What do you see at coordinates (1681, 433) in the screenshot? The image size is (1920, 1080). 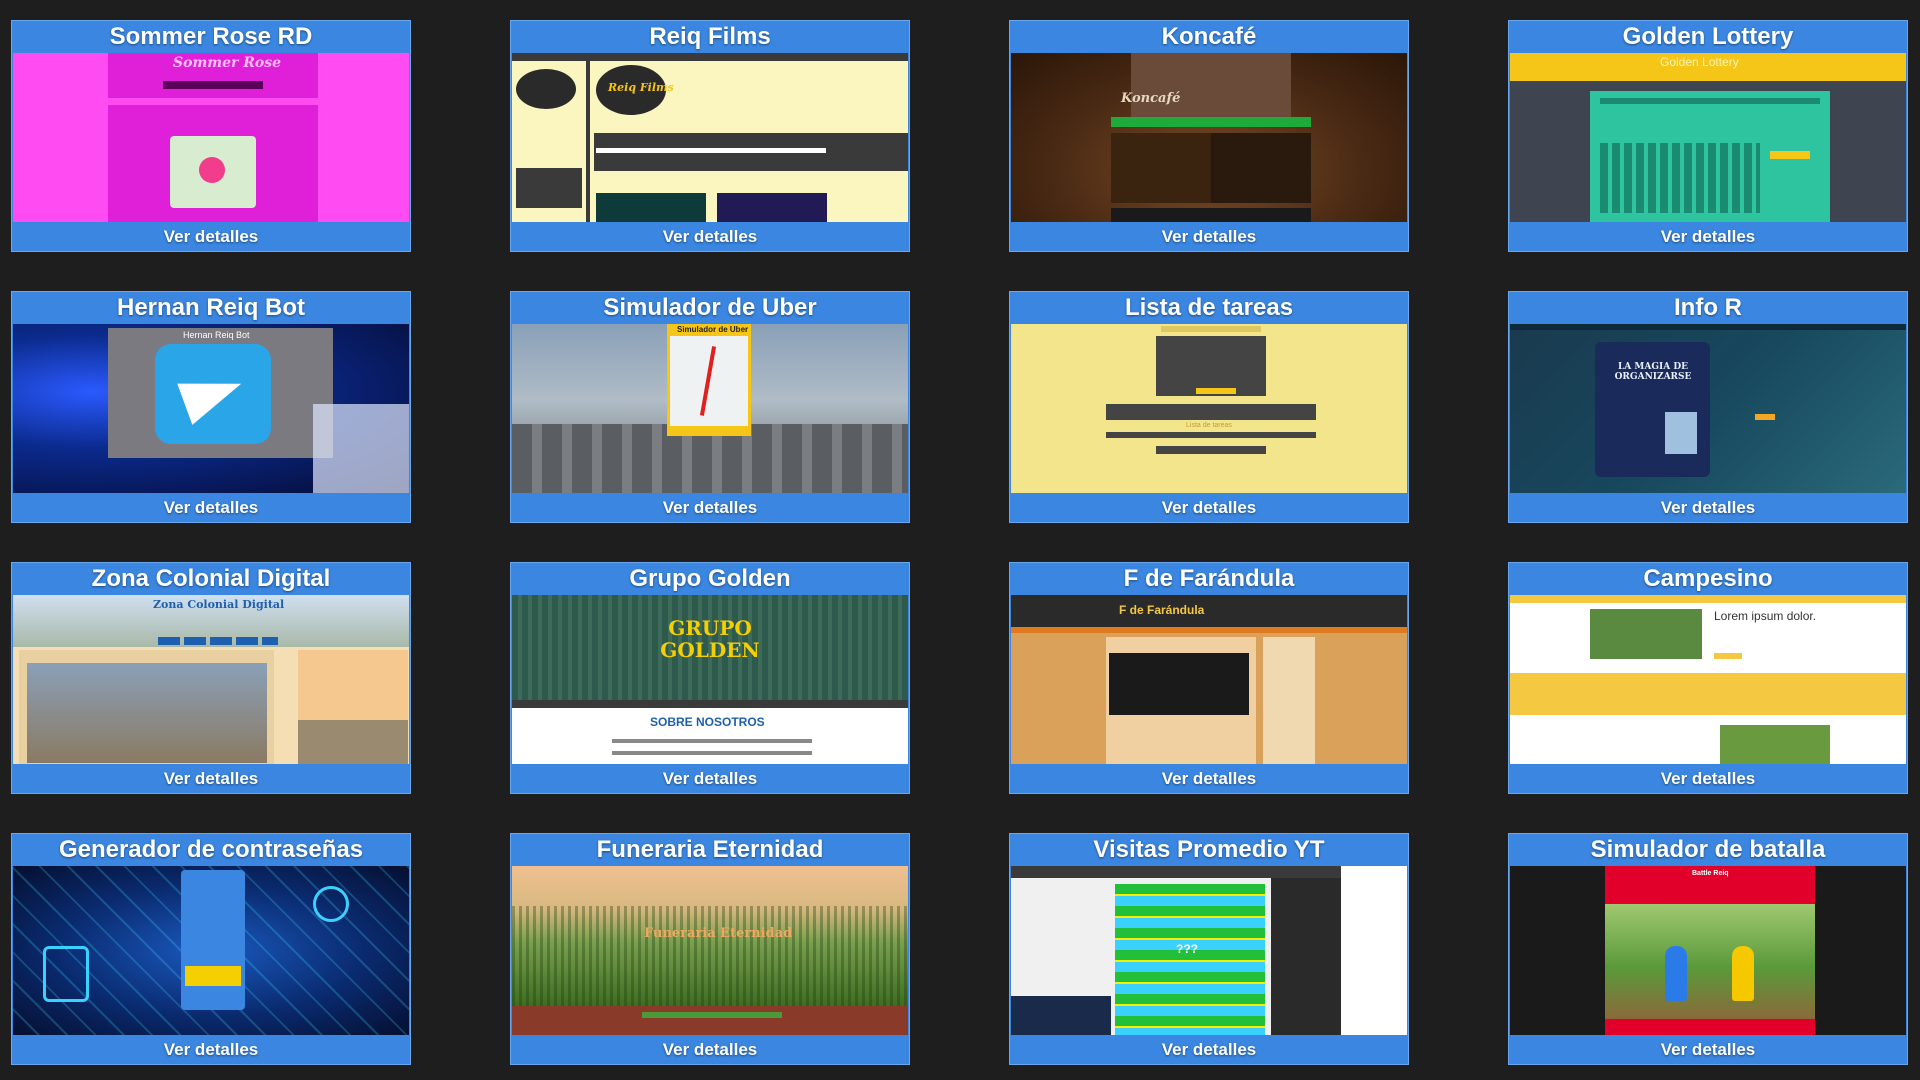 I see `avatar` at bounding box center [1681, 433].